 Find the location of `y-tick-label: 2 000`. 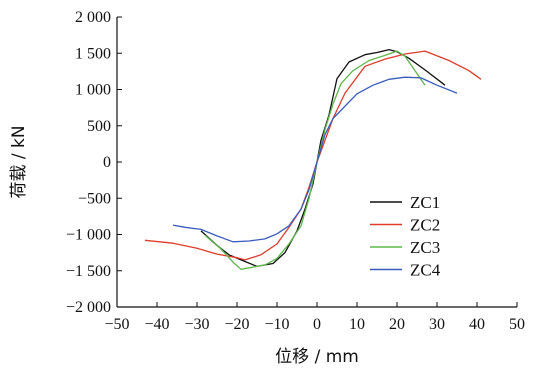

y-tick-label: 2 000 is located at coordinates (93, 17).